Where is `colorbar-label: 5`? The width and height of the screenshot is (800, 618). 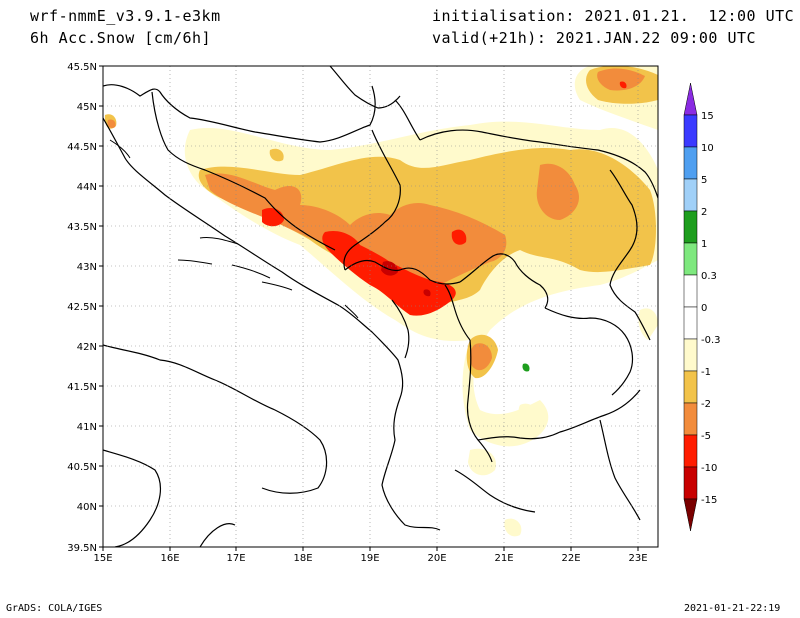
colorbar-label: 5 is located at coordinates (704, 180).